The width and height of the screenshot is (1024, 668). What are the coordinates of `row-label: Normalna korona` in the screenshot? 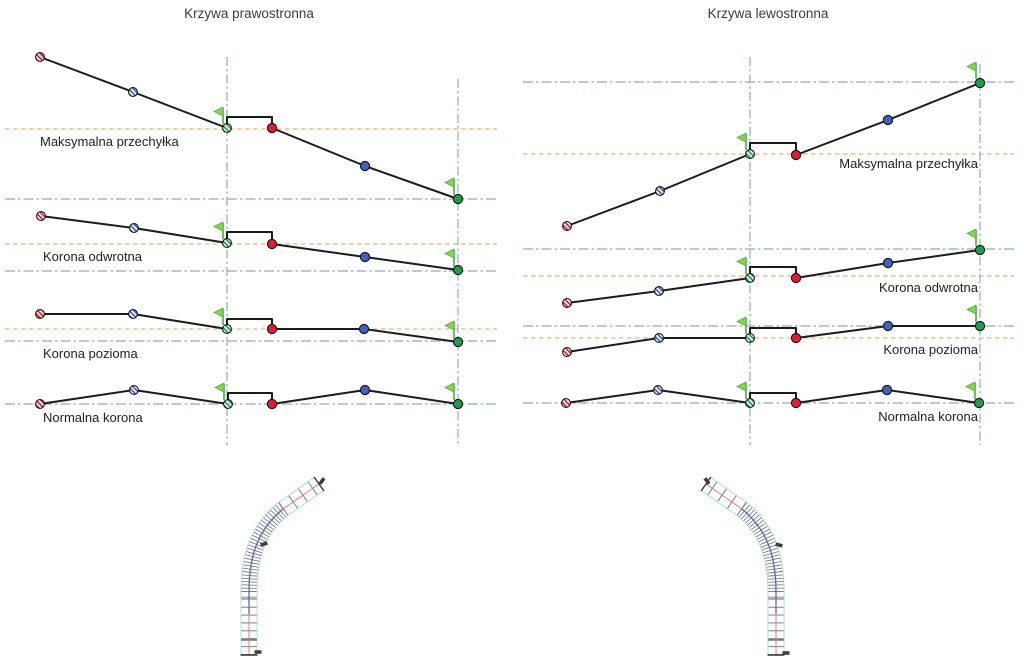 It's located at (93, 417).